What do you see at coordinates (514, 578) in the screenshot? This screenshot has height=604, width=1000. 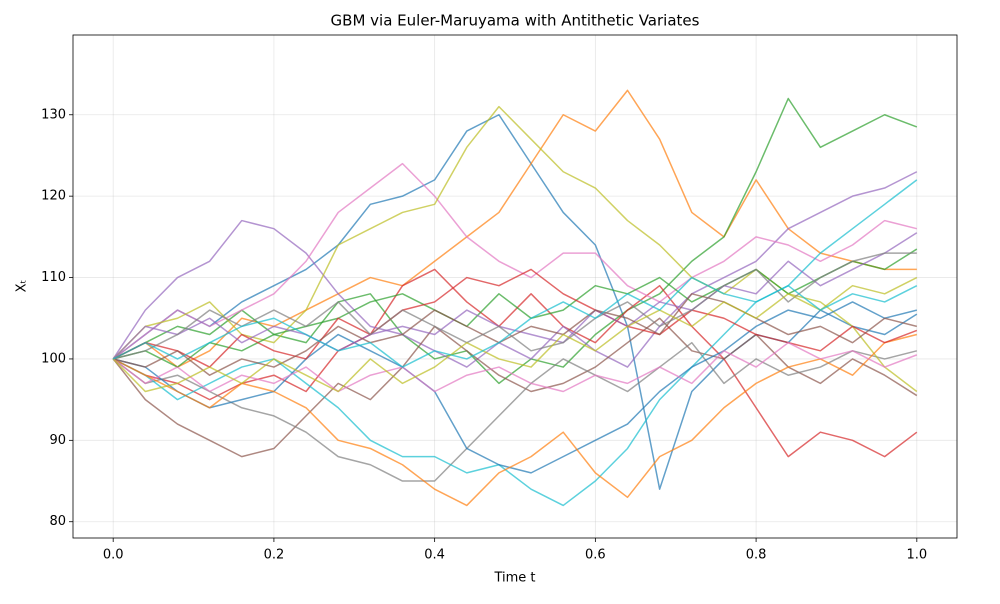 I see `x-axis-label: Time t` at bounding box center [514, 578].